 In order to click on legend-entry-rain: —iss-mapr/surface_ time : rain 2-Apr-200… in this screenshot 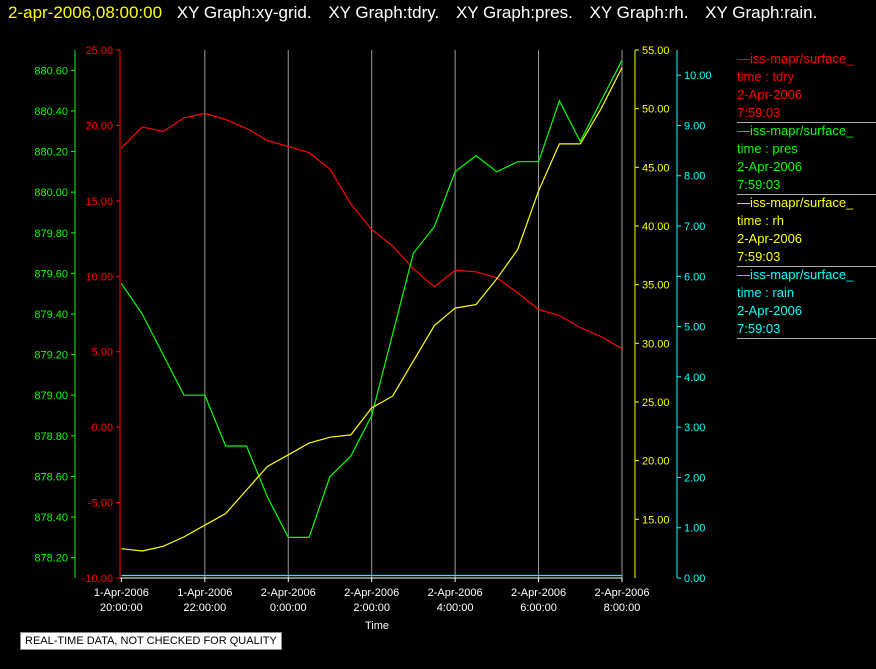, I will do `click(806, 302)`.